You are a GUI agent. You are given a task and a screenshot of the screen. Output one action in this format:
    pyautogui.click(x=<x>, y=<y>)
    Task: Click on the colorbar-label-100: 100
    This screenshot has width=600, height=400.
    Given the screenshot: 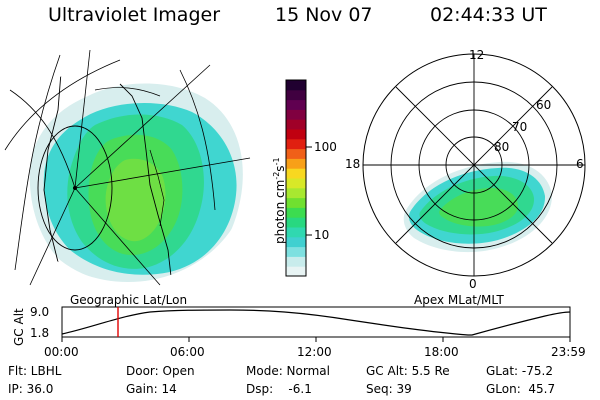 What is the action you would take?
    pyautogui.click(x=325, y=147)
    